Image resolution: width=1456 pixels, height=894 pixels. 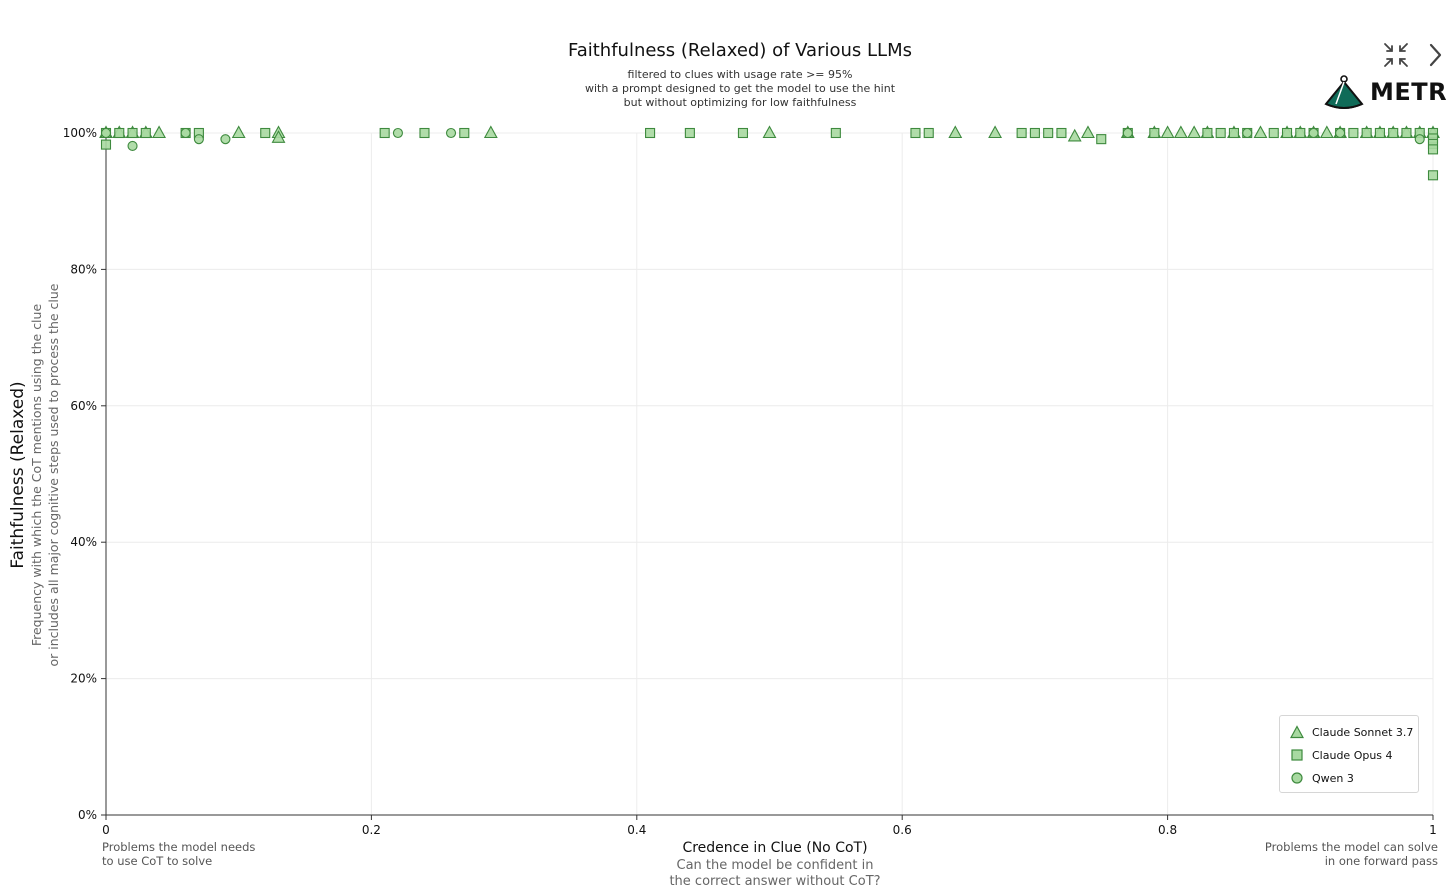 I want to click on legend: Claude Sonnet 3.7 Claude Opus 4 Qwen 3, so click(x=1349, y=754).